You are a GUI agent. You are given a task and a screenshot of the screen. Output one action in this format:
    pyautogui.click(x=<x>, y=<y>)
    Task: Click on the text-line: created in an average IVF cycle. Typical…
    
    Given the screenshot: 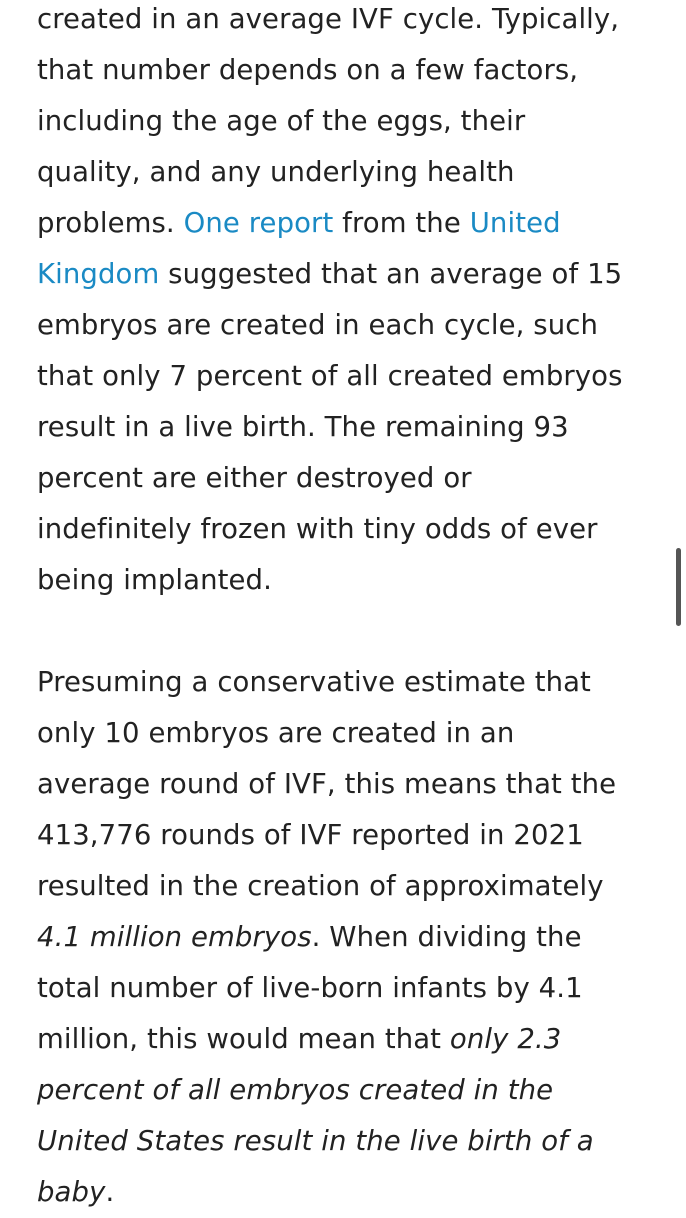 What is the action you would take?
    pyautogui.click(x=328, y=19)
    